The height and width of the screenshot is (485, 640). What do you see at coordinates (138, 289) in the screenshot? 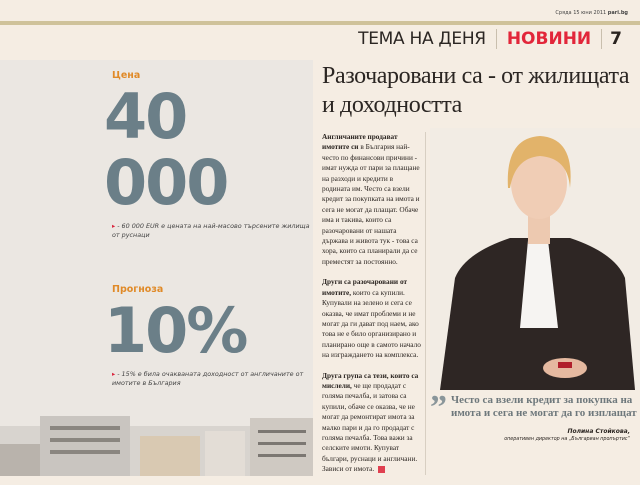
I see `forecast-label: Прогноза` at bounding box center [138, 289].